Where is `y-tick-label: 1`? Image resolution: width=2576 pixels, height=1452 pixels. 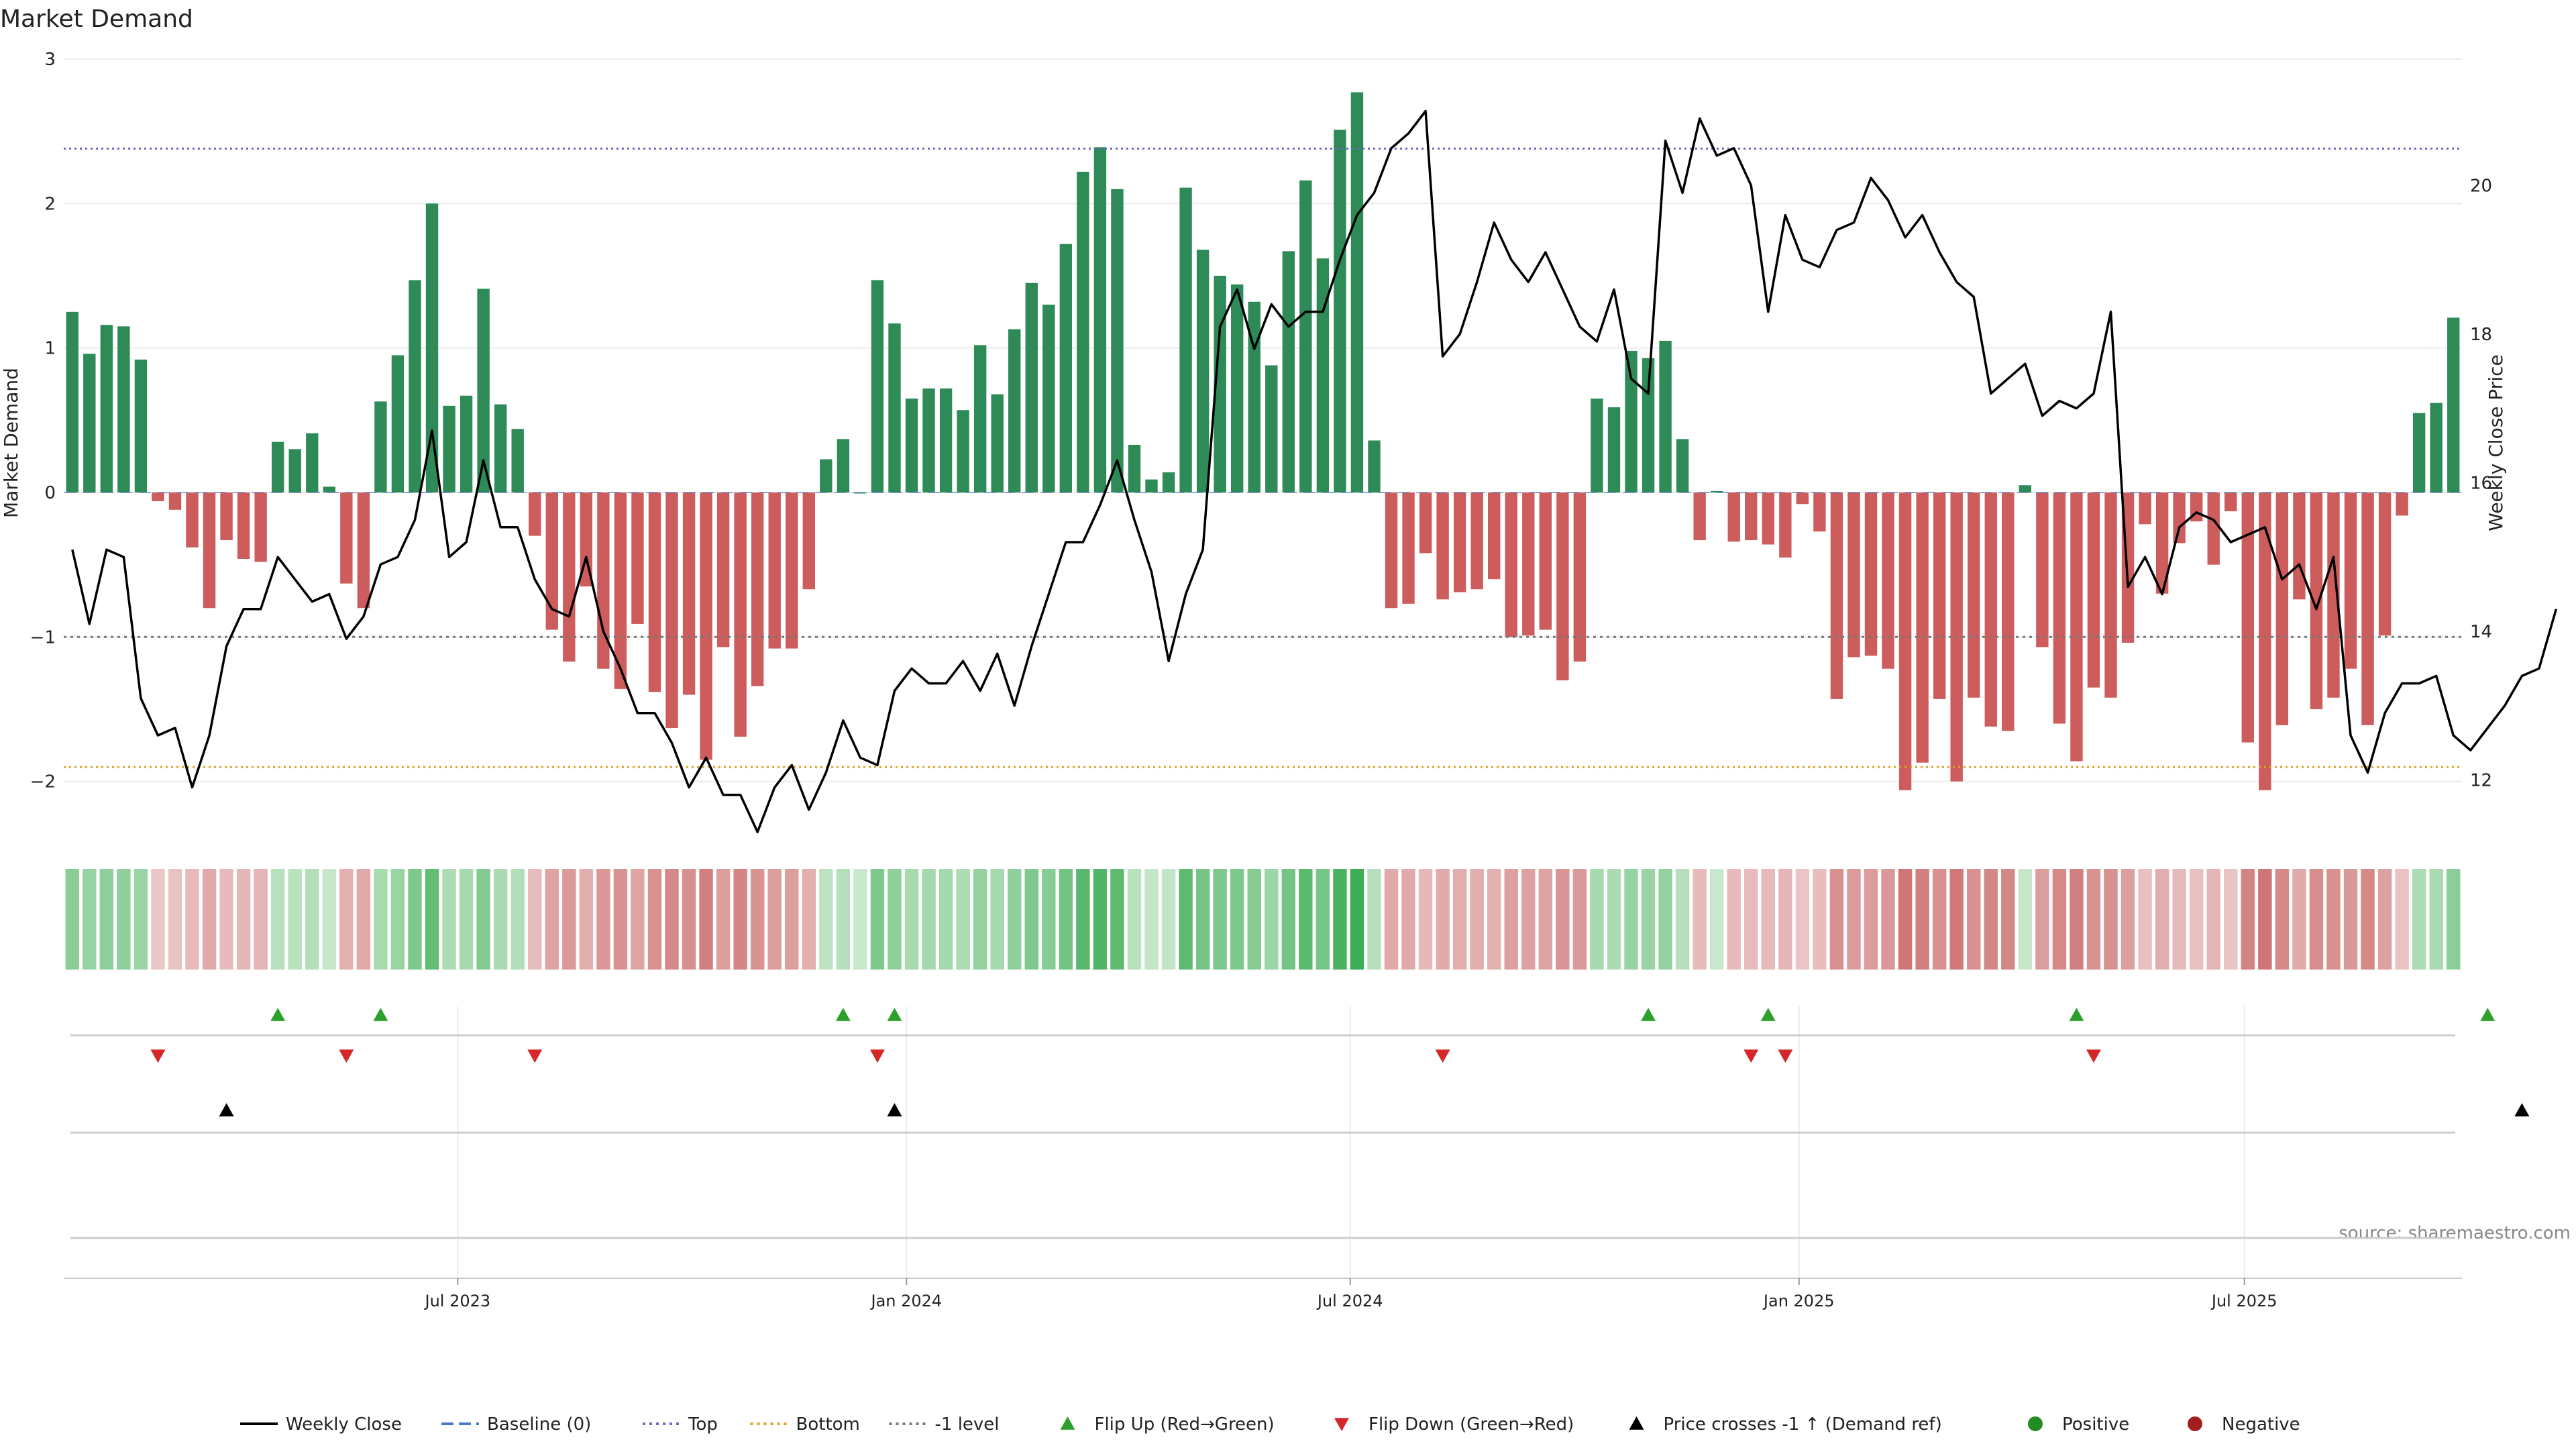 y-tick-label: 1 is located at coordinates (50, 349).